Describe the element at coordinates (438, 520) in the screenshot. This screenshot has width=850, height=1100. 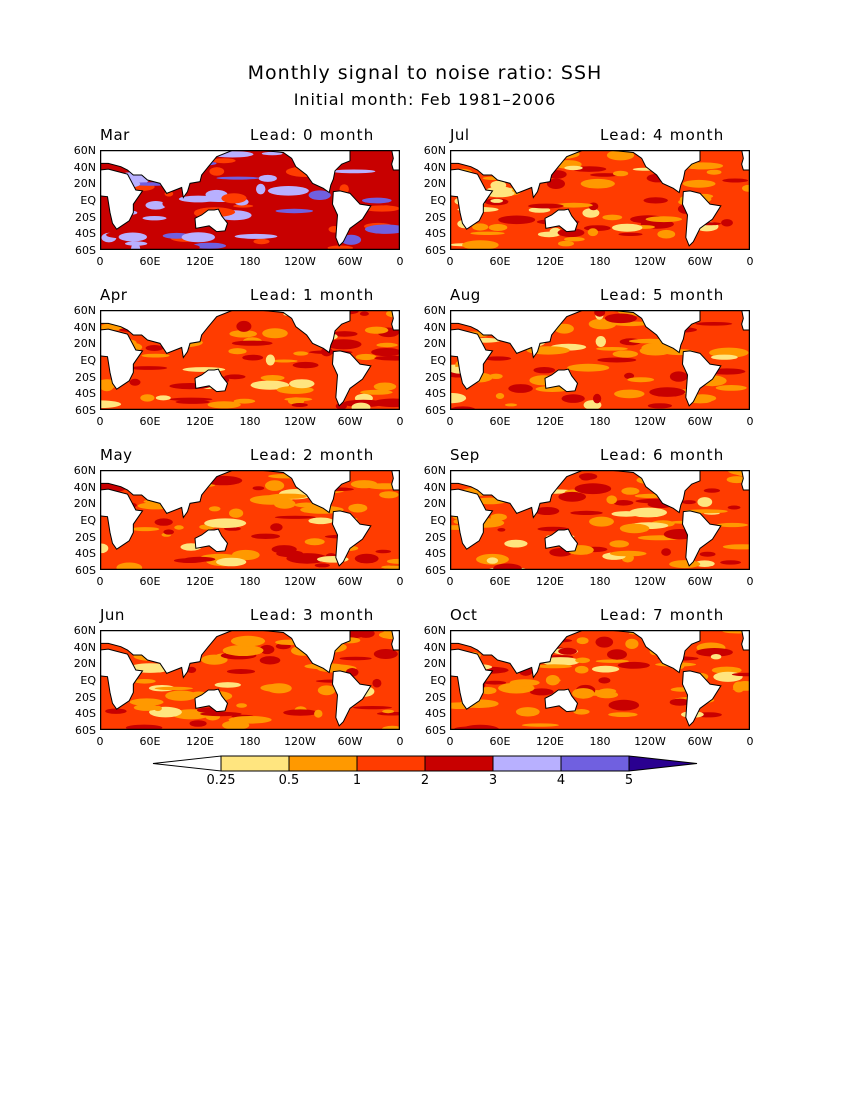
I see `lat-tick-label: EQ` at that location.